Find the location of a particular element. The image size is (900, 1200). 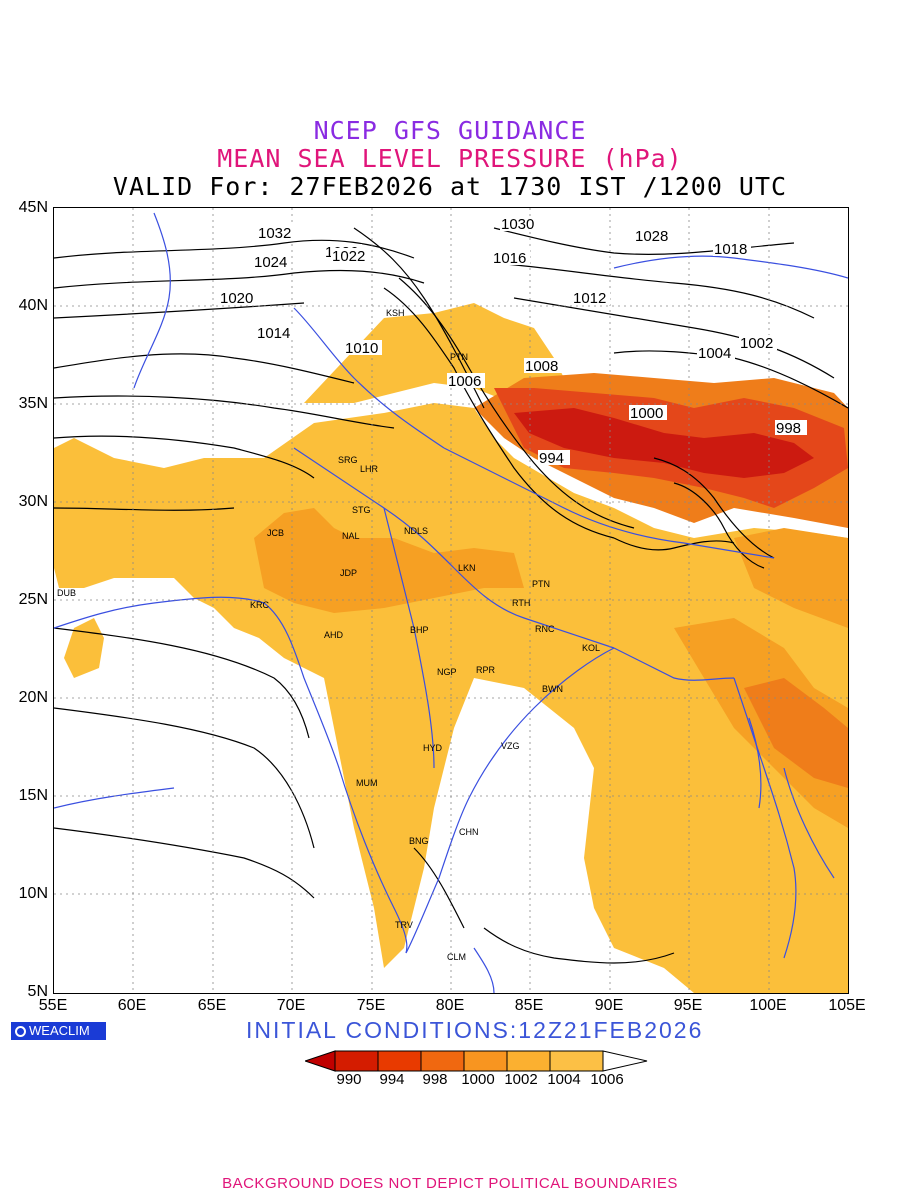

station-label: NGP is located at coordinates (447, 672).